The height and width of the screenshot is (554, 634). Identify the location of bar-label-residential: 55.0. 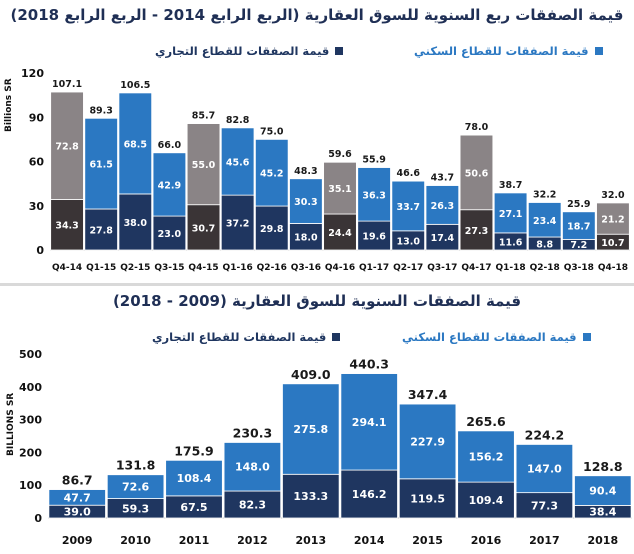
(204, 165).